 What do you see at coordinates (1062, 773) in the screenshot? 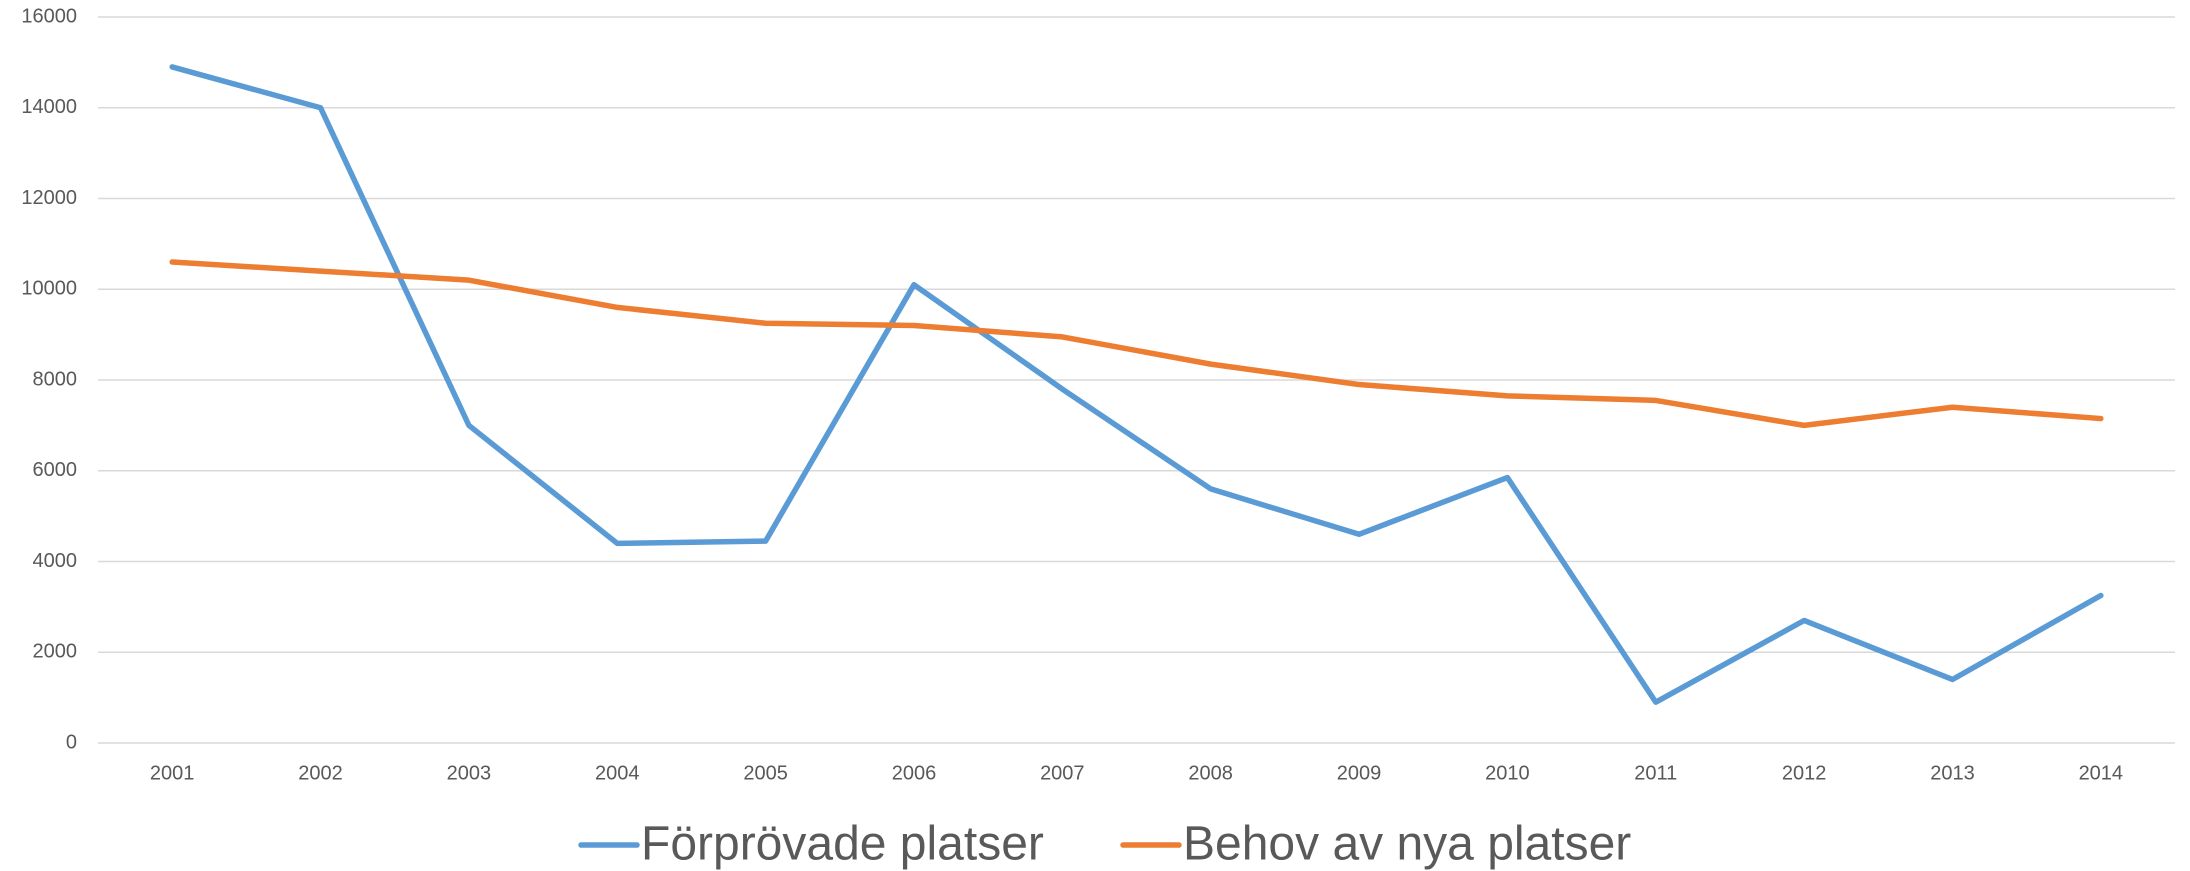
I see `x-tick-label: 2007` at bounding box center [1062, 773].